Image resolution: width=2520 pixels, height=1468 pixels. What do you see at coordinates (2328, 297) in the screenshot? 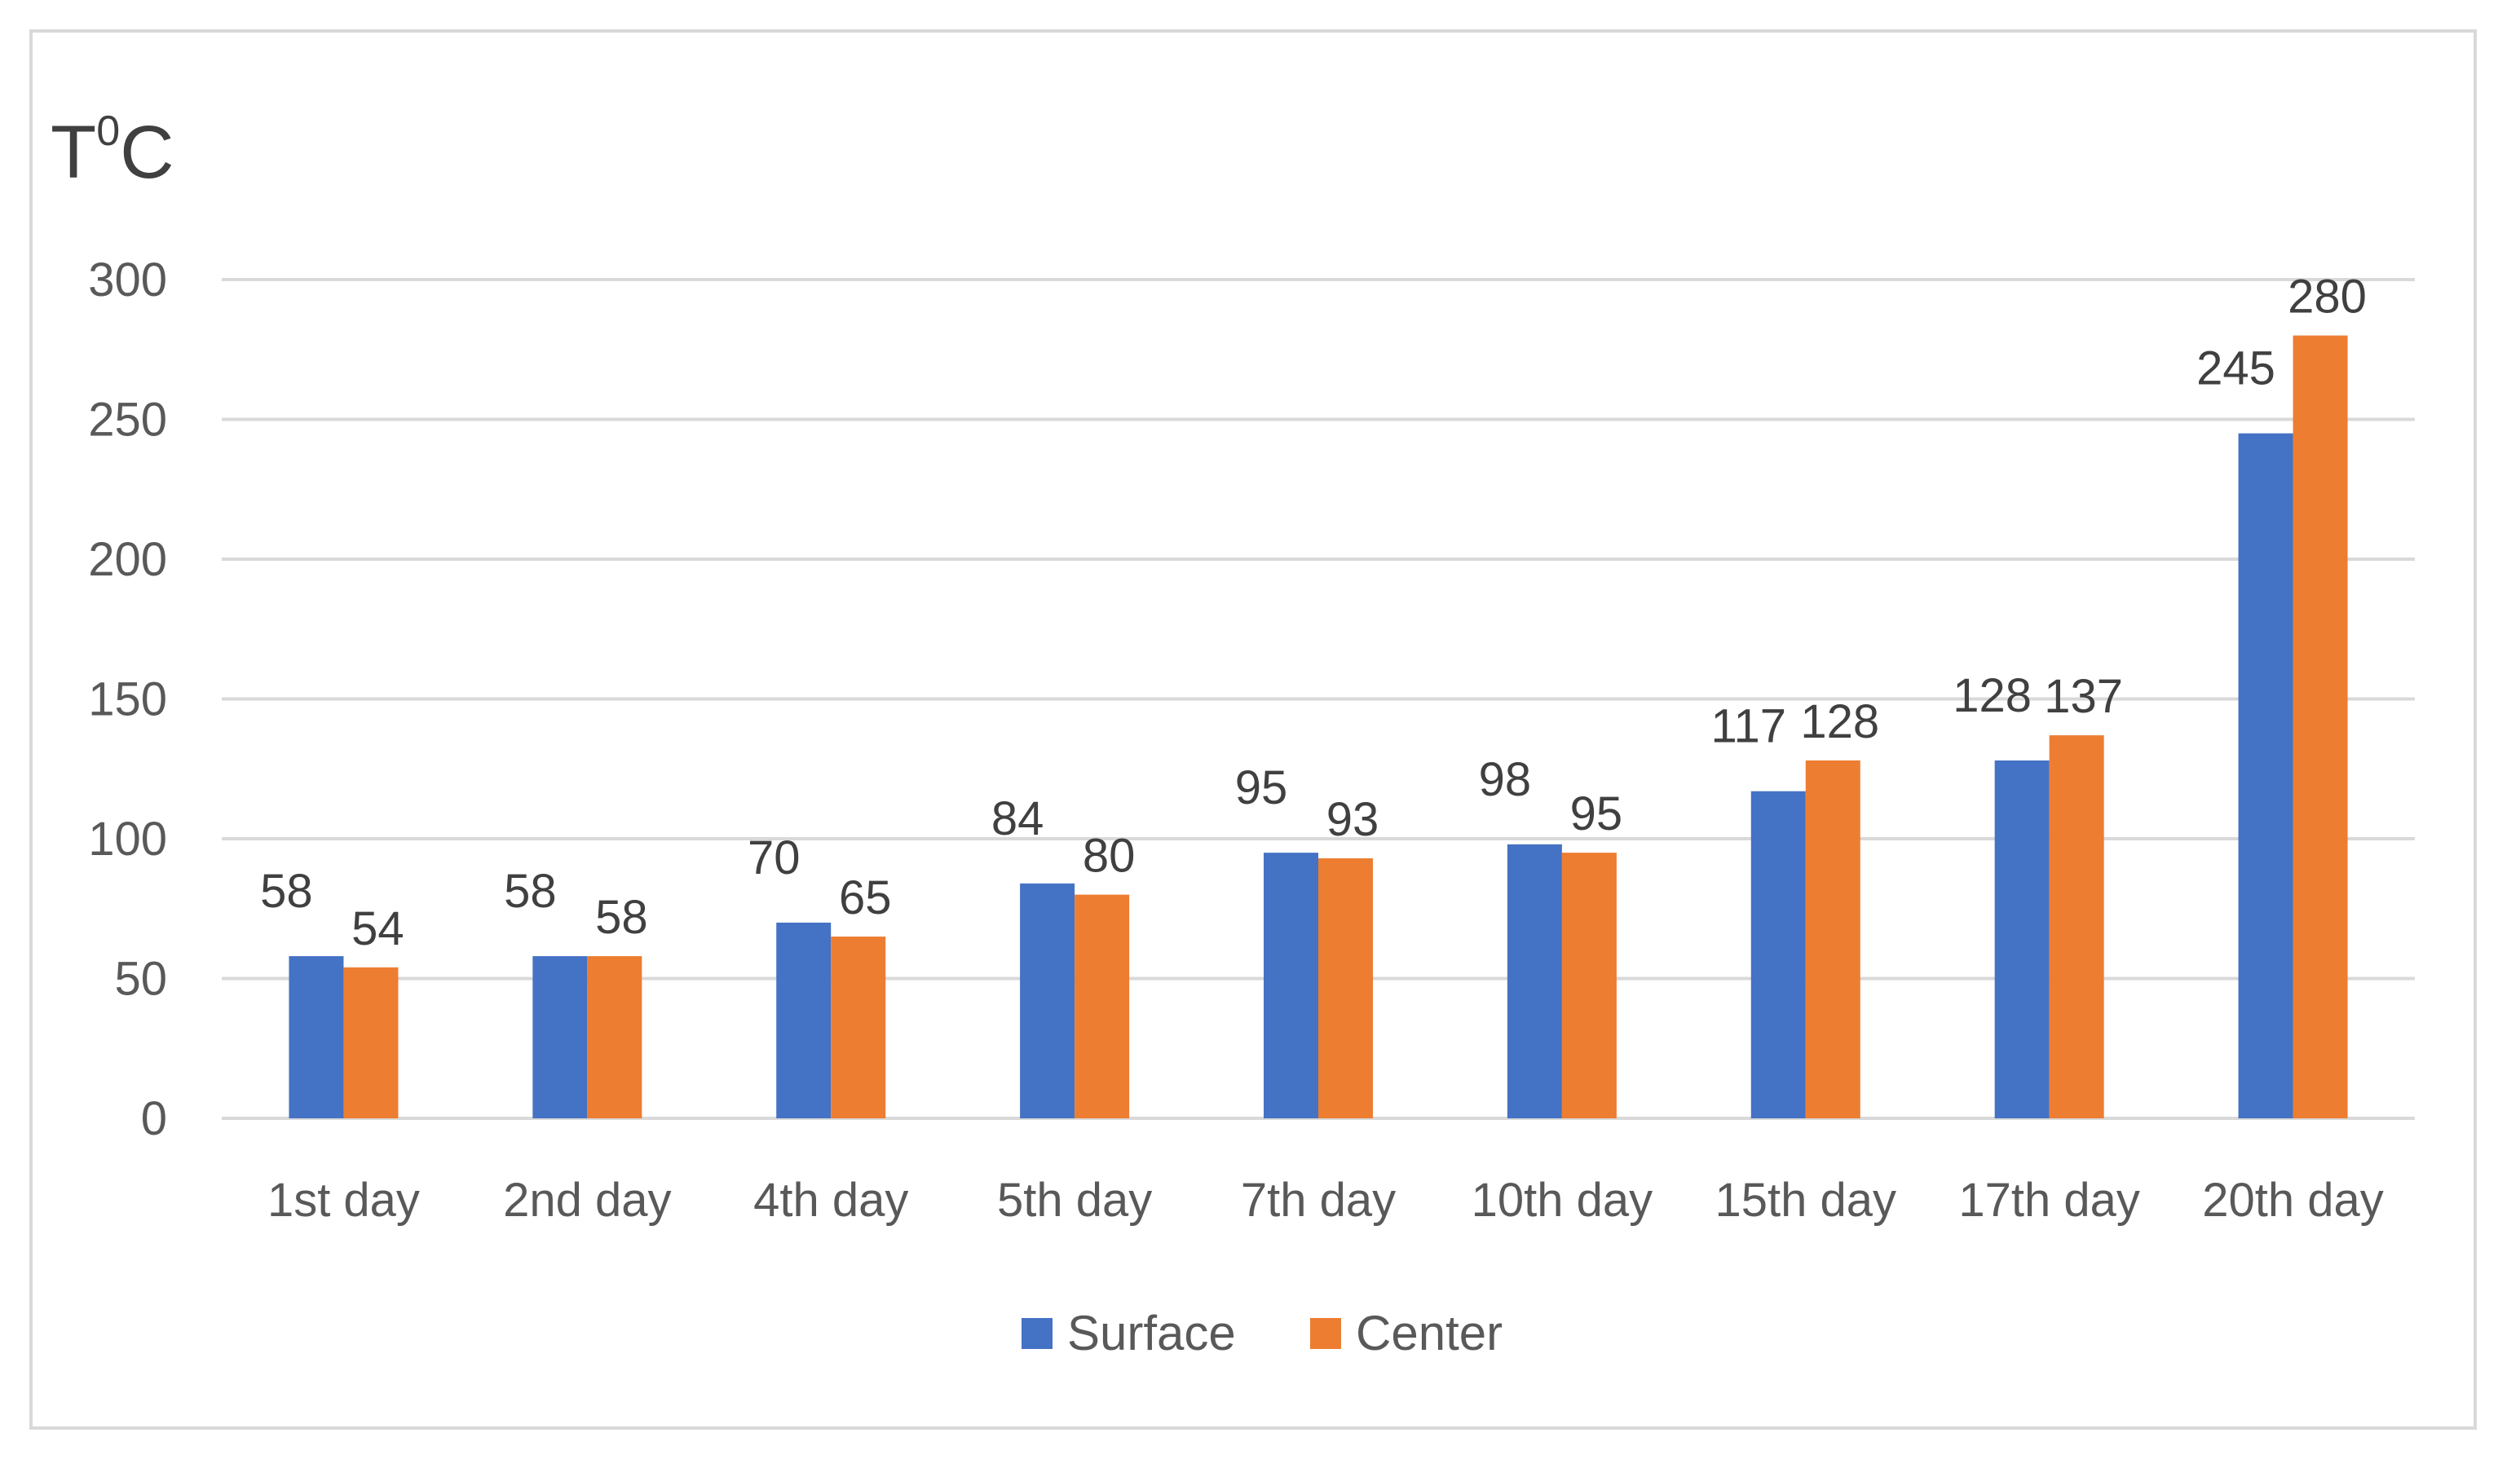
I see `data-label-center: 280` at bounding box center [2328, 297].